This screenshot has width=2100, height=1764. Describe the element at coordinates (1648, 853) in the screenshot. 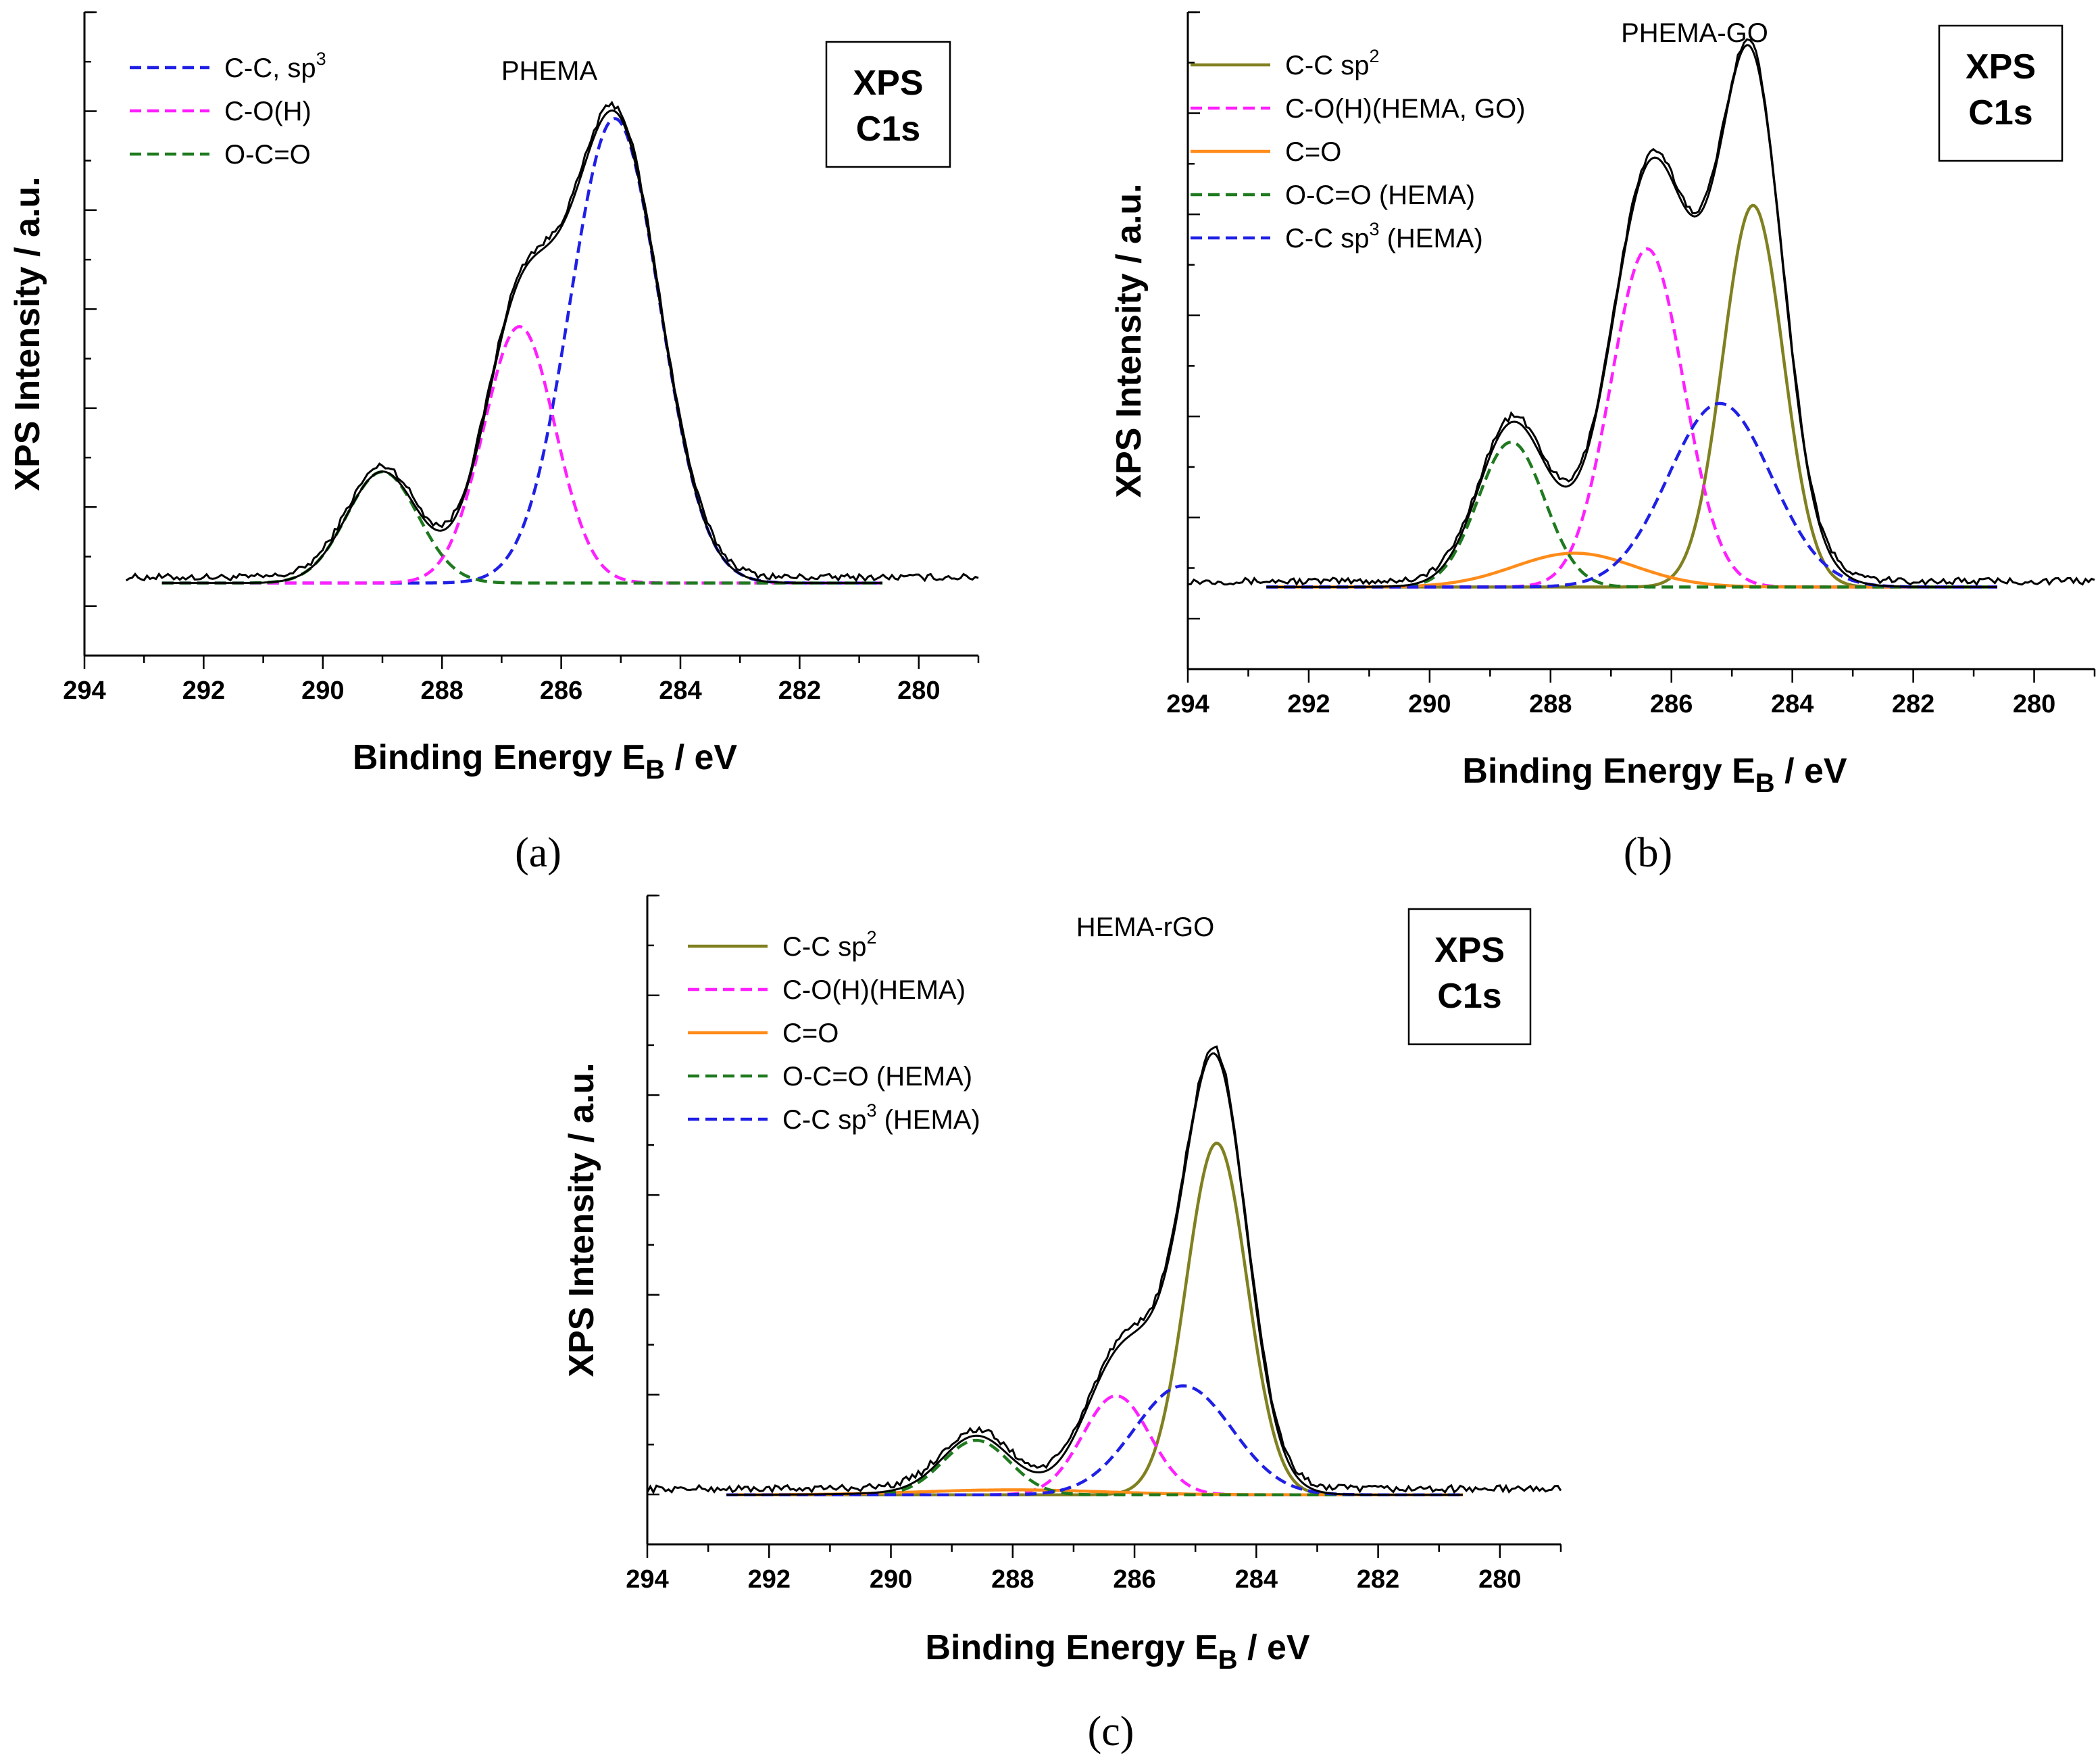

I see `panel-caption: (b)` at that location.